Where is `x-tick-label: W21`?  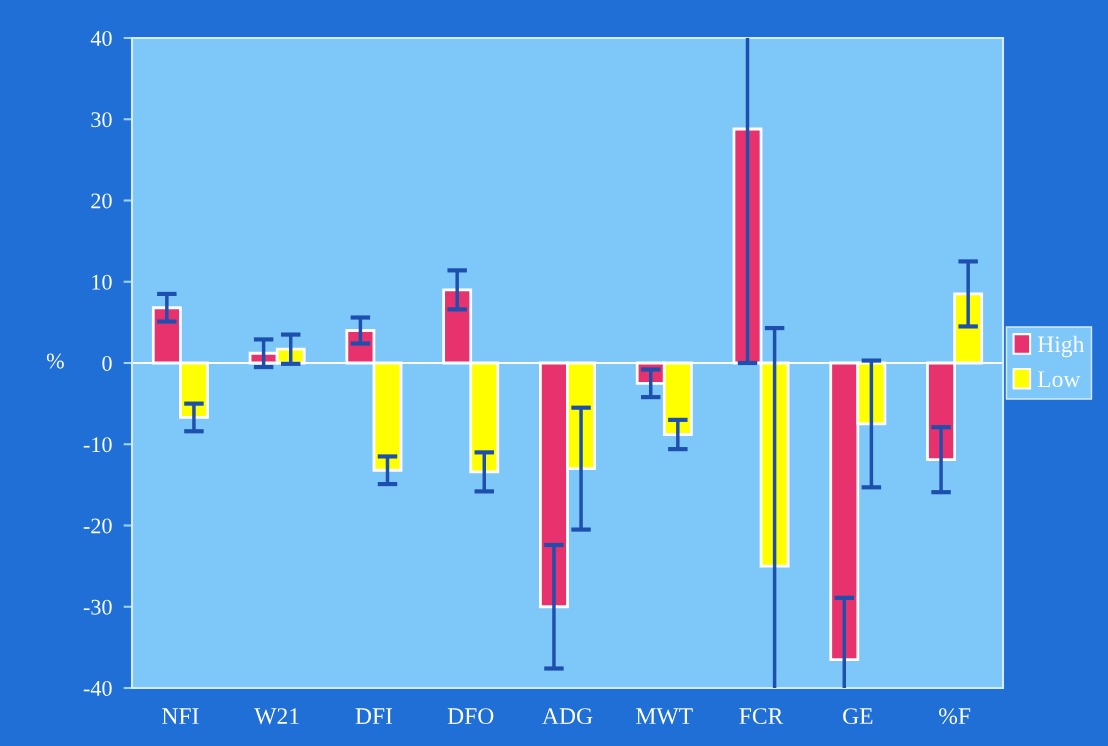 x-tick-label: W21 is located at coordinates (276, 716).